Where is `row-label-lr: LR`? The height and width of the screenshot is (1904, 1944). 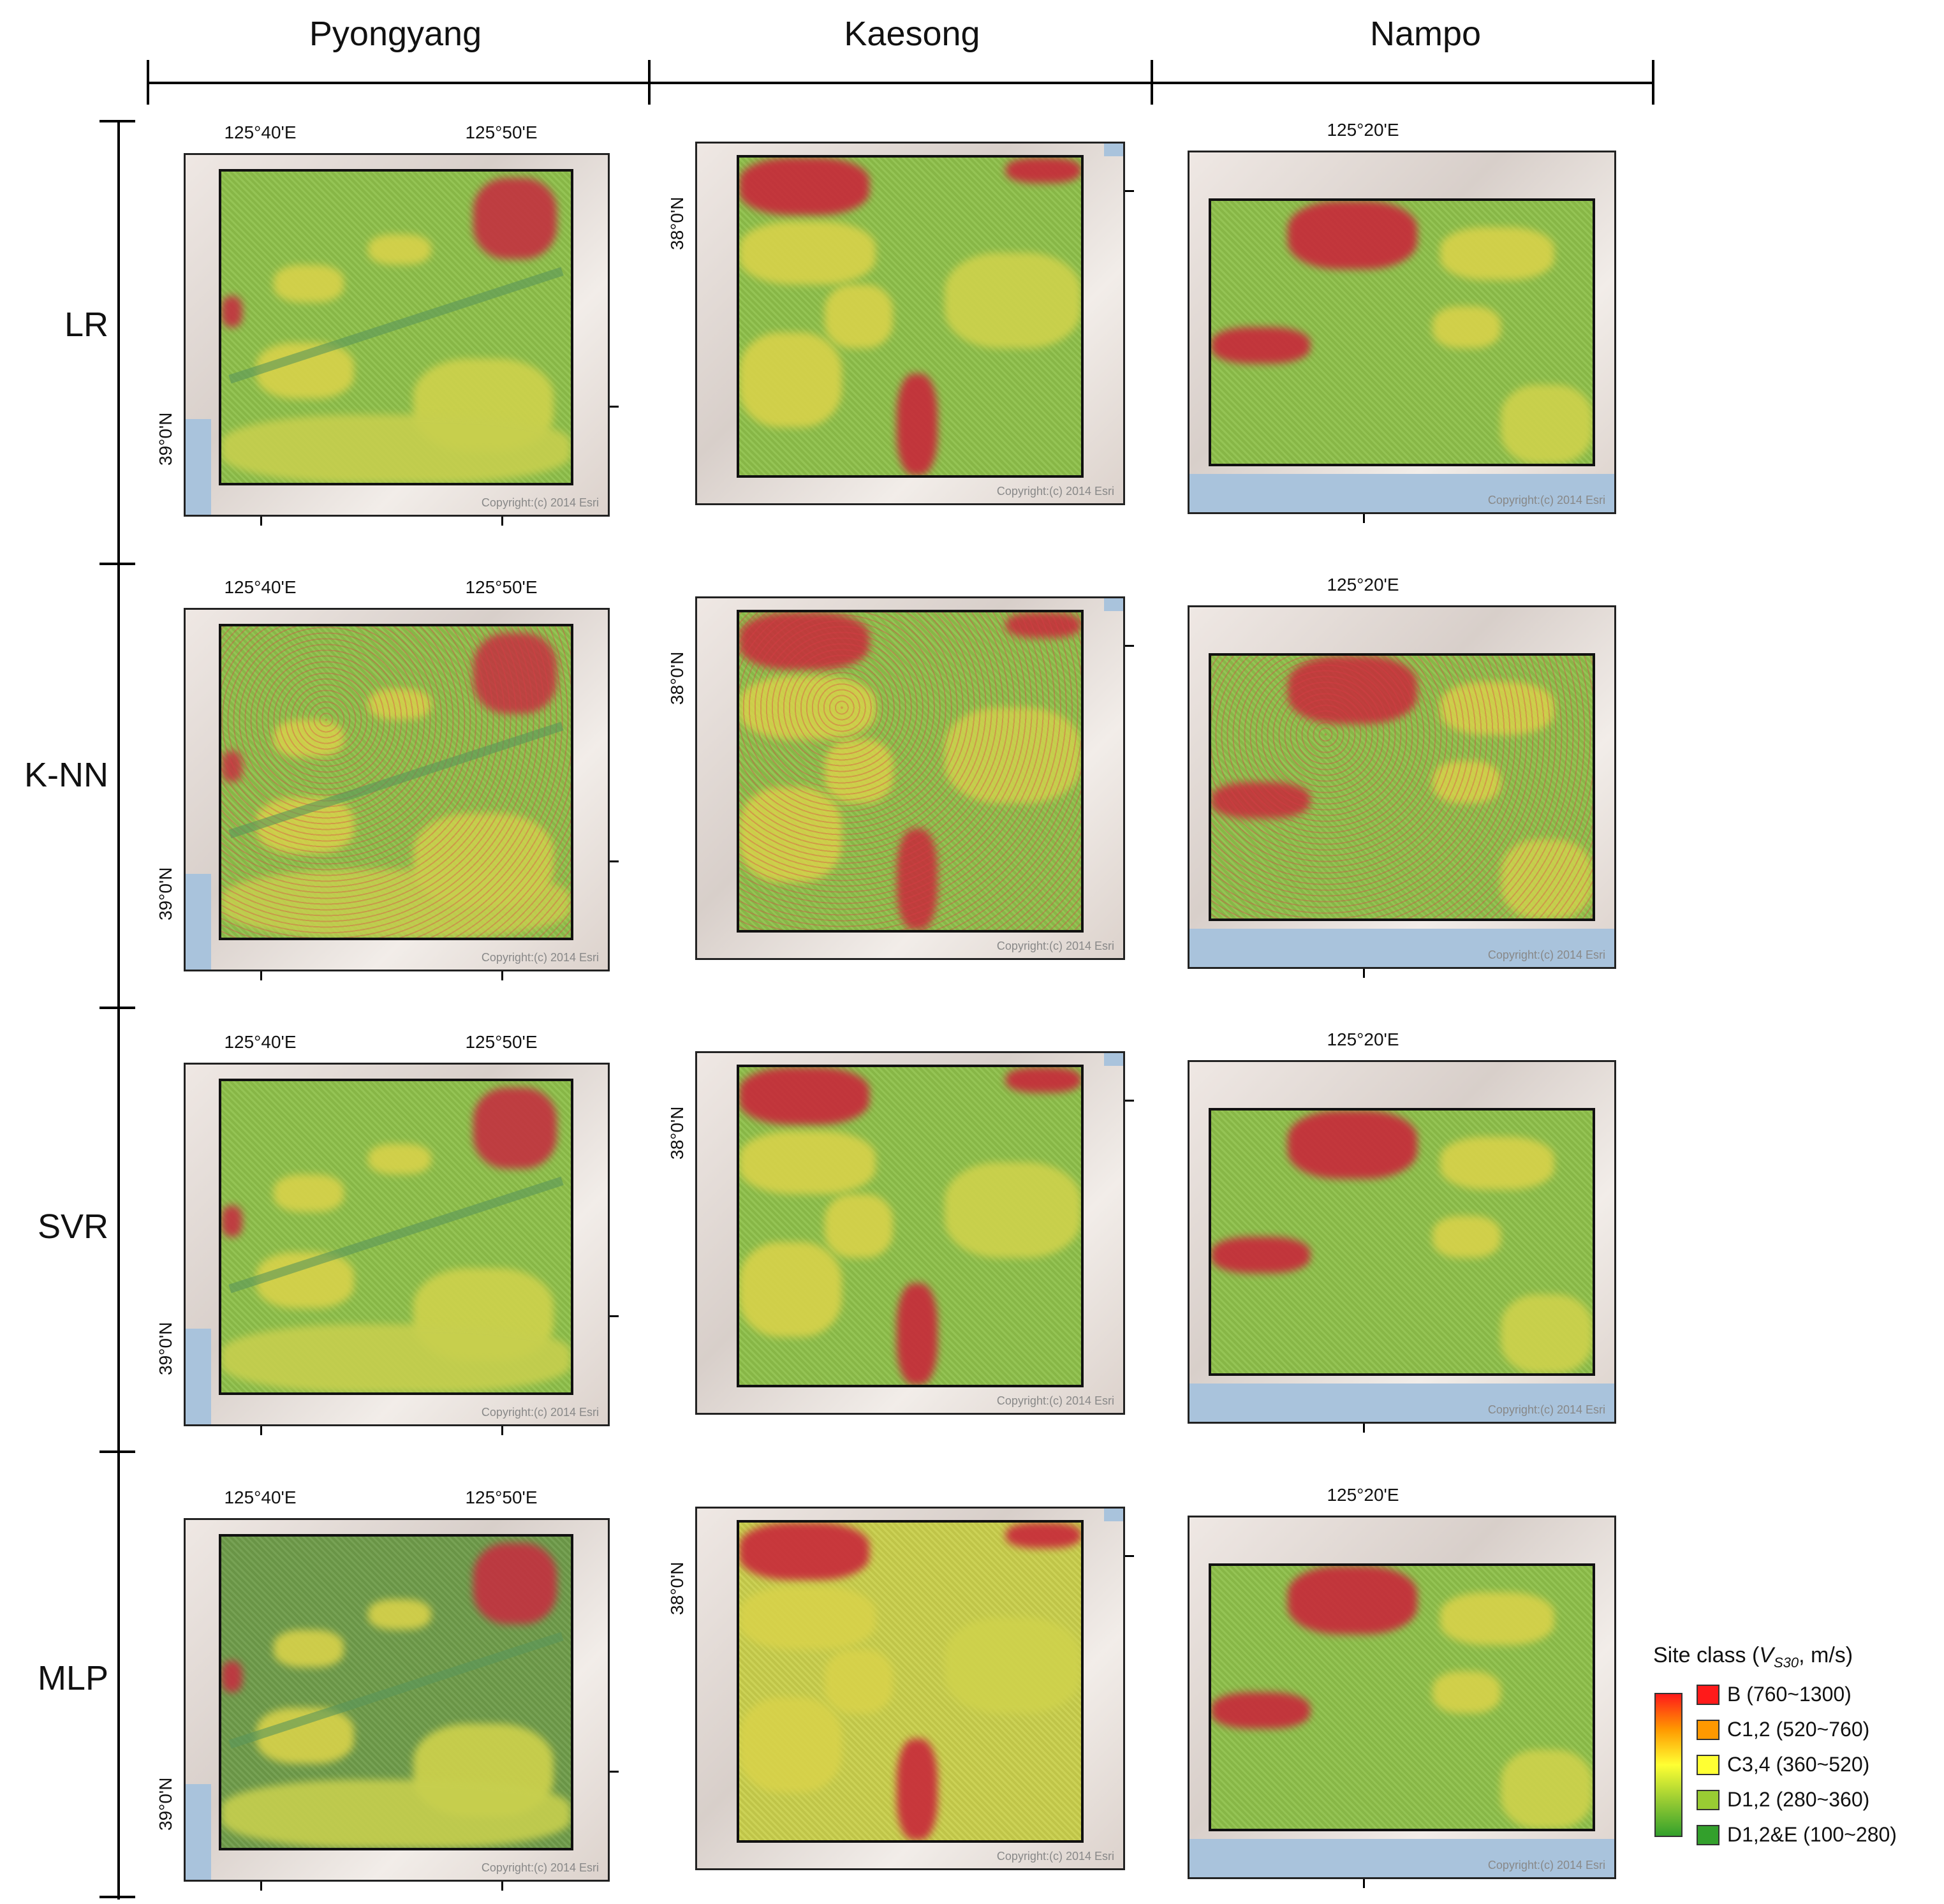 row-label-lr: LR is located at coordinates (86, 325).